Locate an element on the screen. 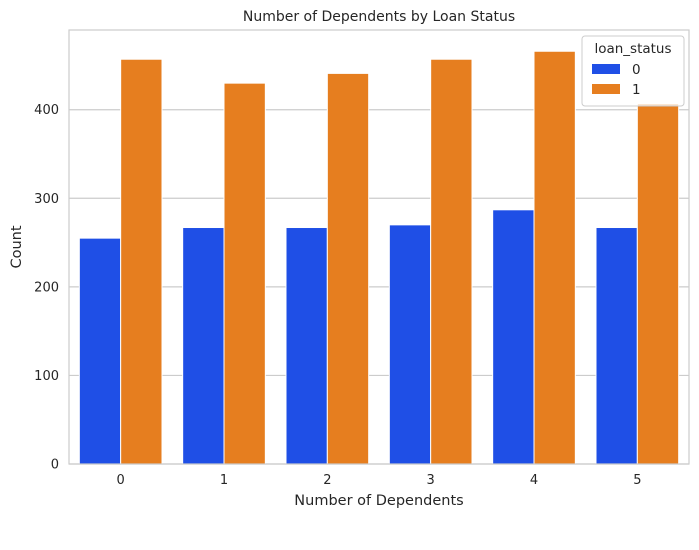  legend-title: loan_status is located at coordinates (632, 49).